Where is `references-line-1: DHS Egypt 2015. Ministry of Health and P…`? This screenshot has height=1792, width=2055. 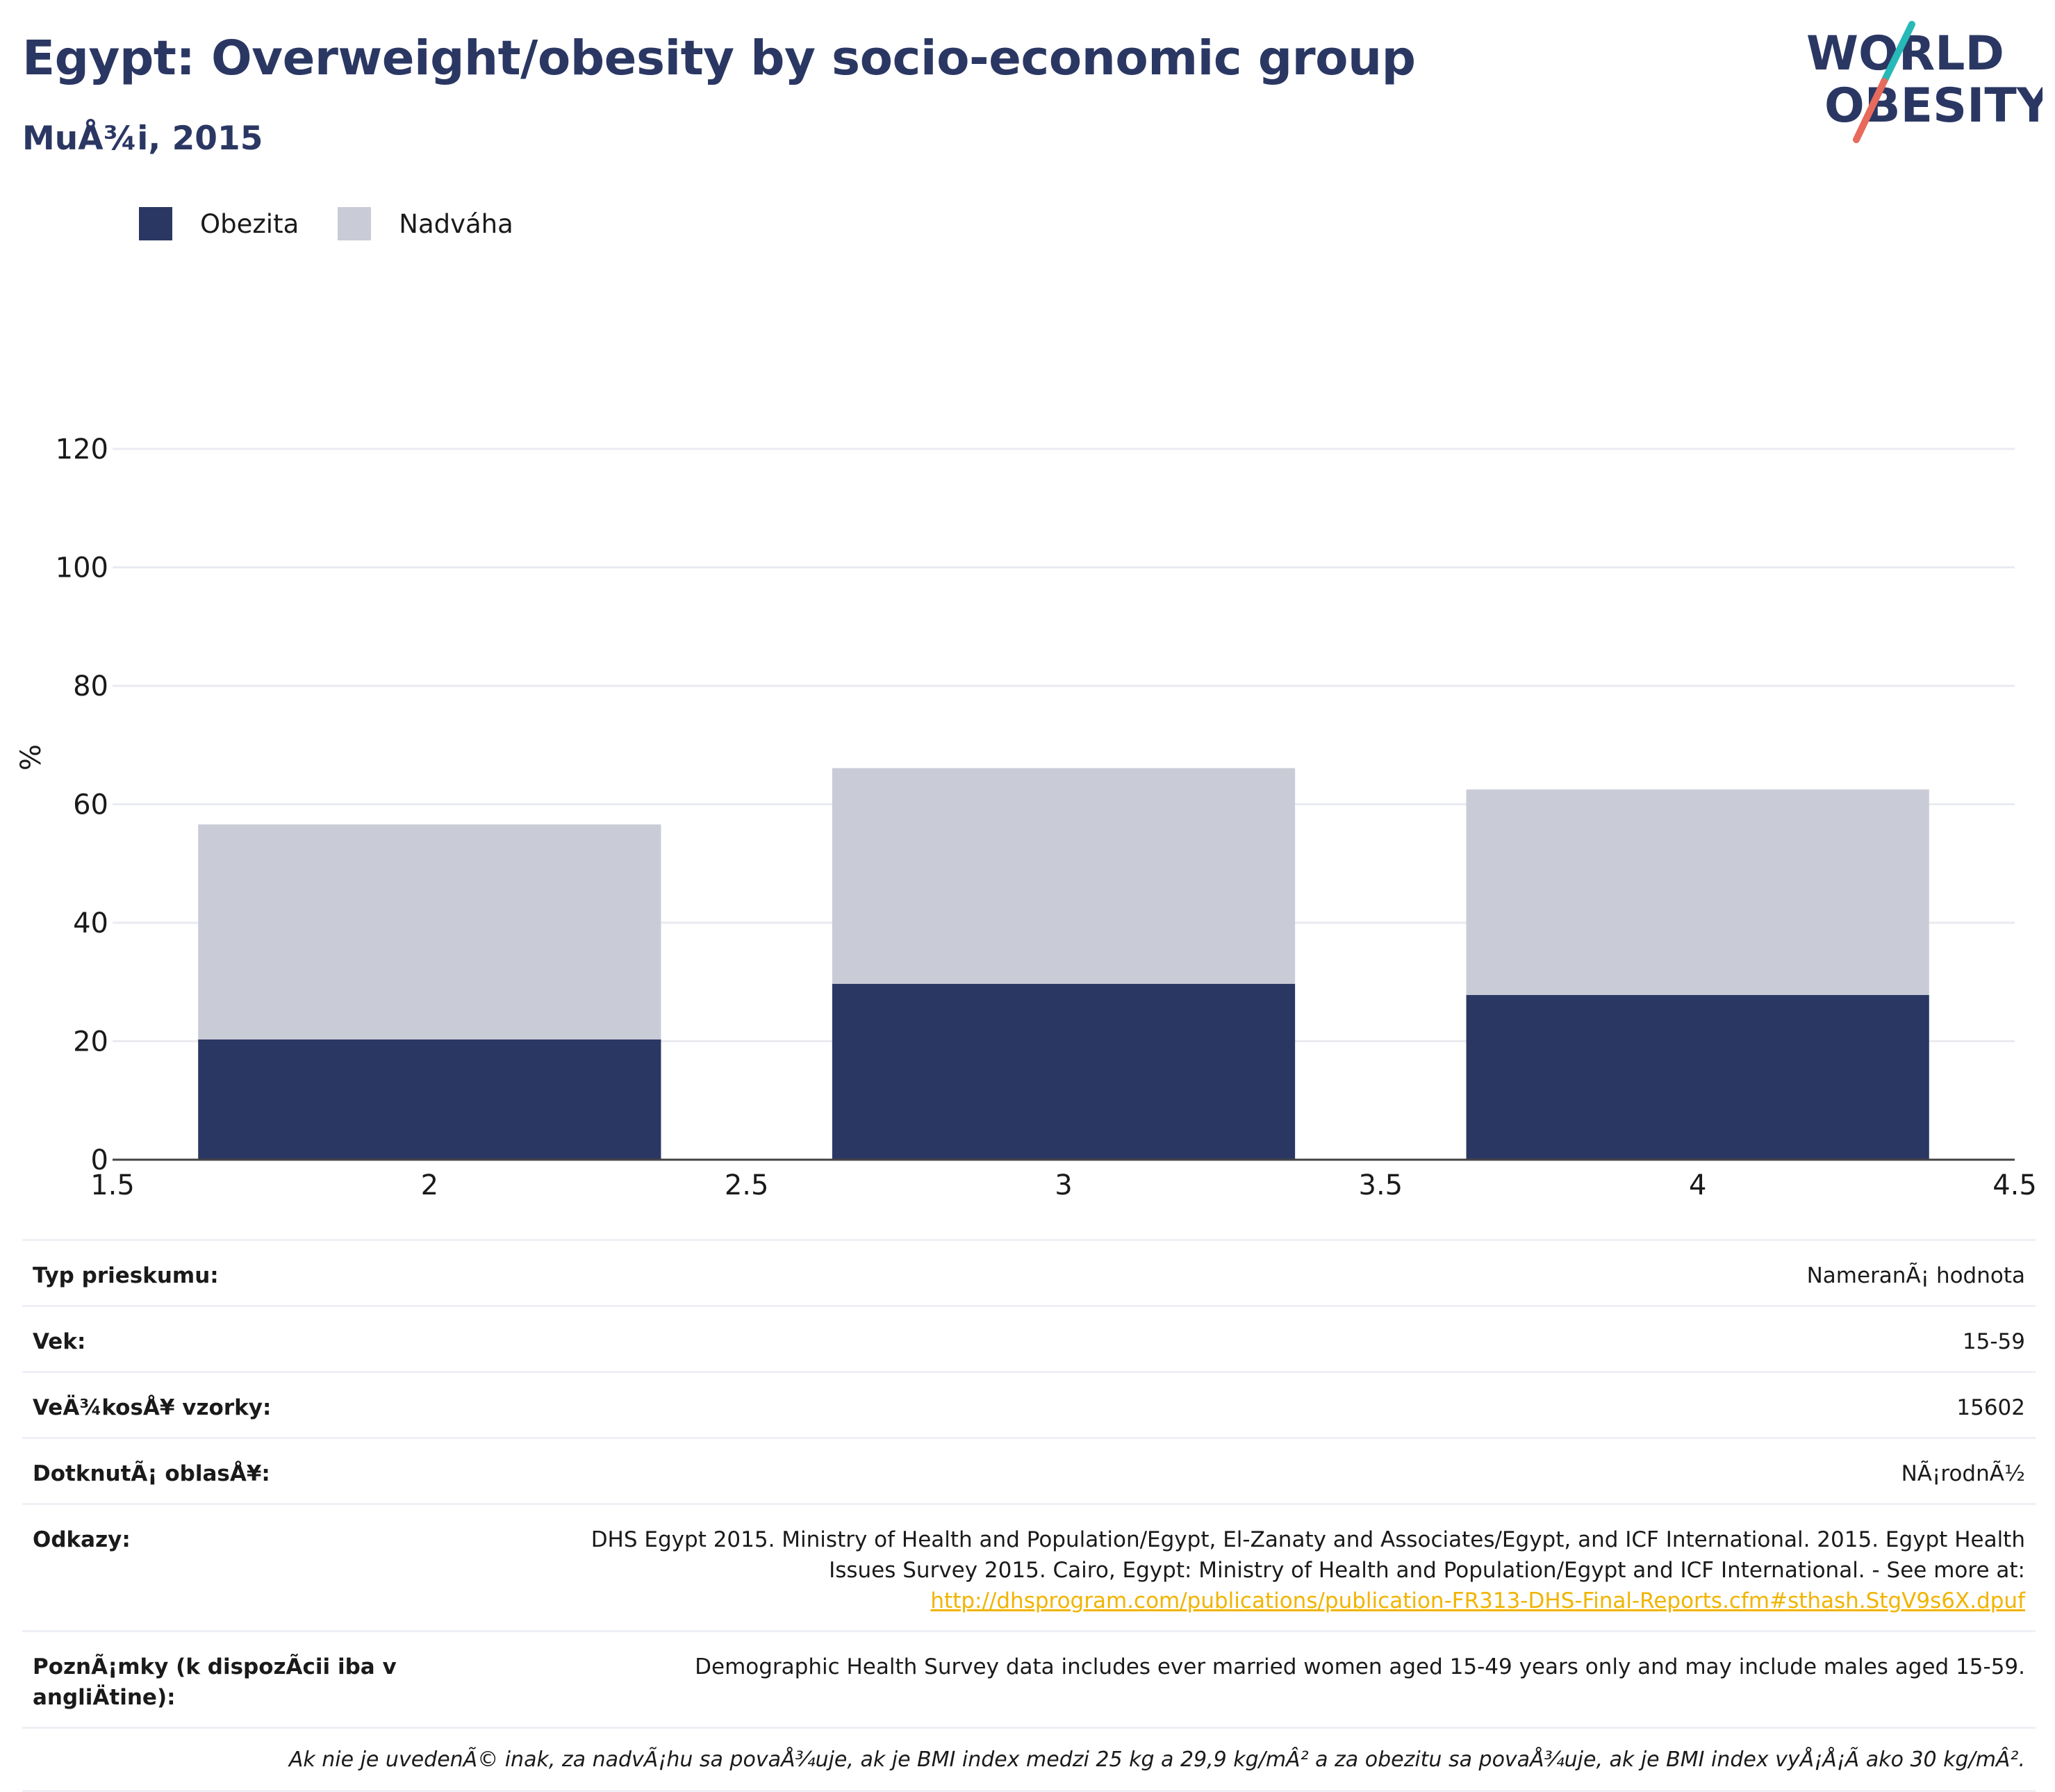
references-line-1: DHS Egypt 2015. Ministry of Health and P… is located at coordinates (1265, 1540).